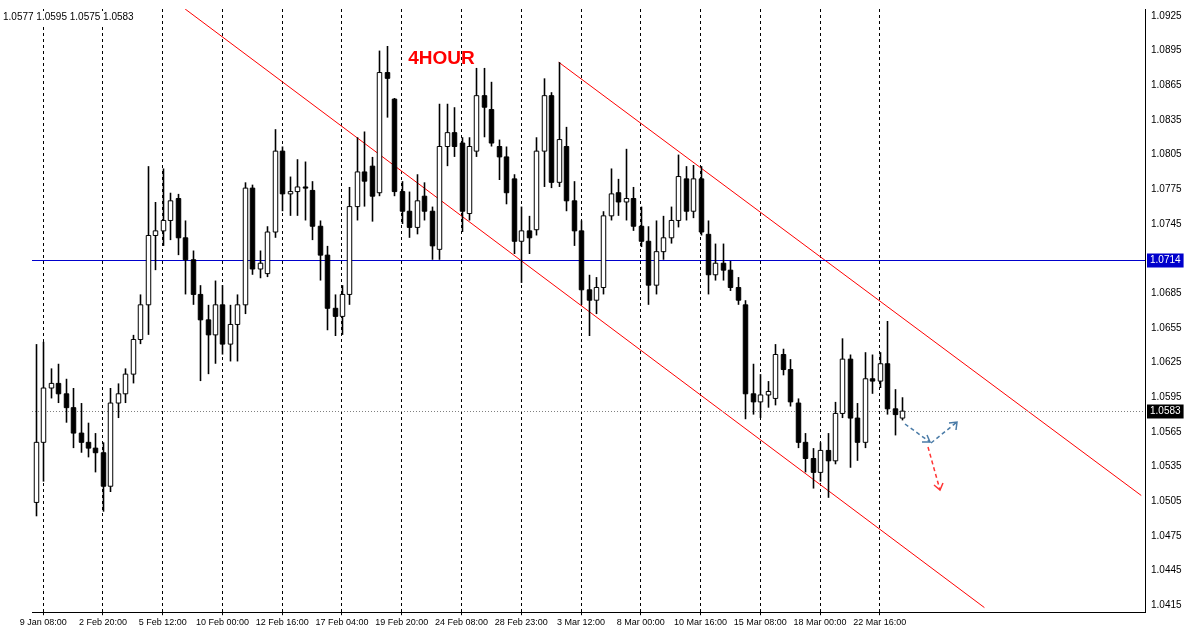  Describe the element at coordinates (1167, 223) in the screenshot. I see `y-tick-label: 1.0745` at that location.